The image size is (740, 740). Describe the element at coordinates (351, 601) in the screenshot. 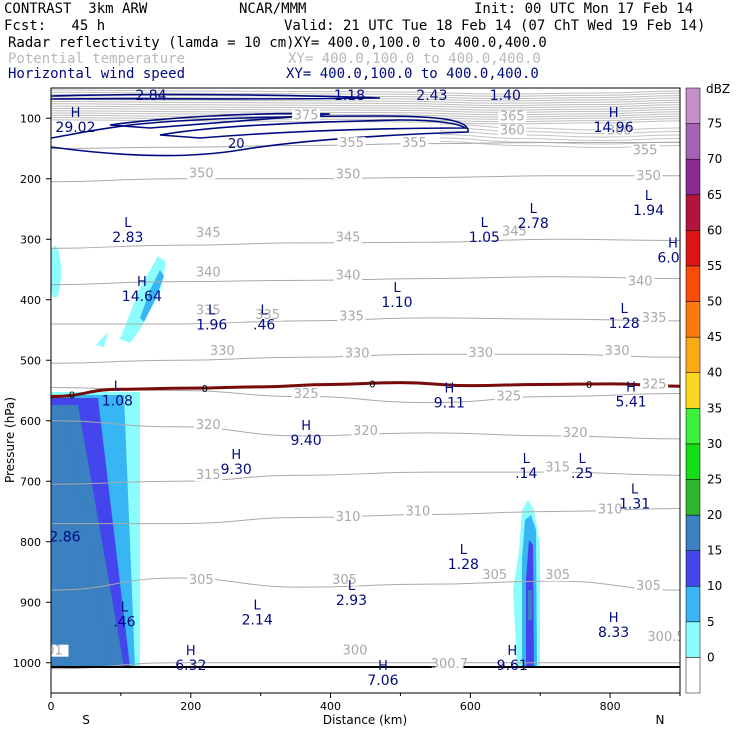

I see `extremum-value: 2.93` at that location.